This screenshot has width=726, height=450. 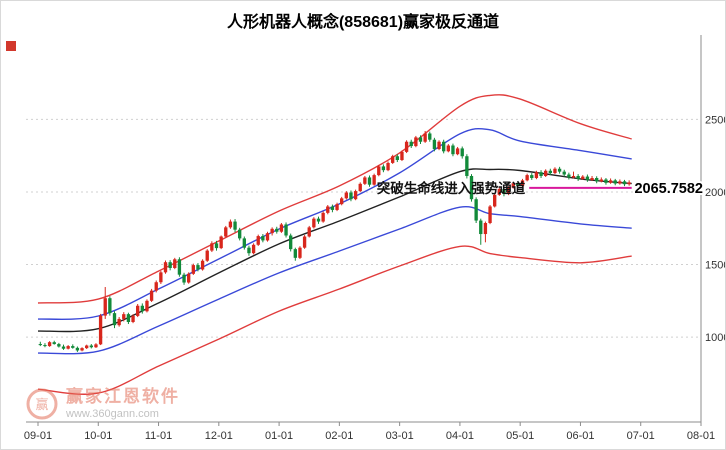 I want to click on corner-marker-icon, so click(x=11, y=46).